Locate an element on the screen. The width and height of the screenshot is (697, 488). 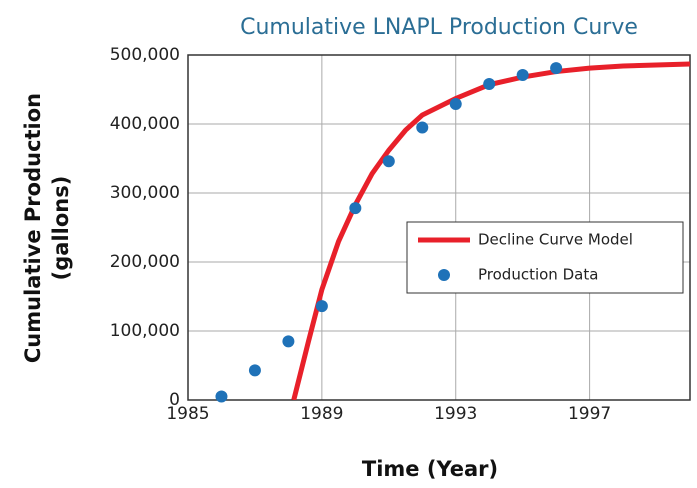
x-axis-title: Time (Year) is located at coordinates (430, 469).